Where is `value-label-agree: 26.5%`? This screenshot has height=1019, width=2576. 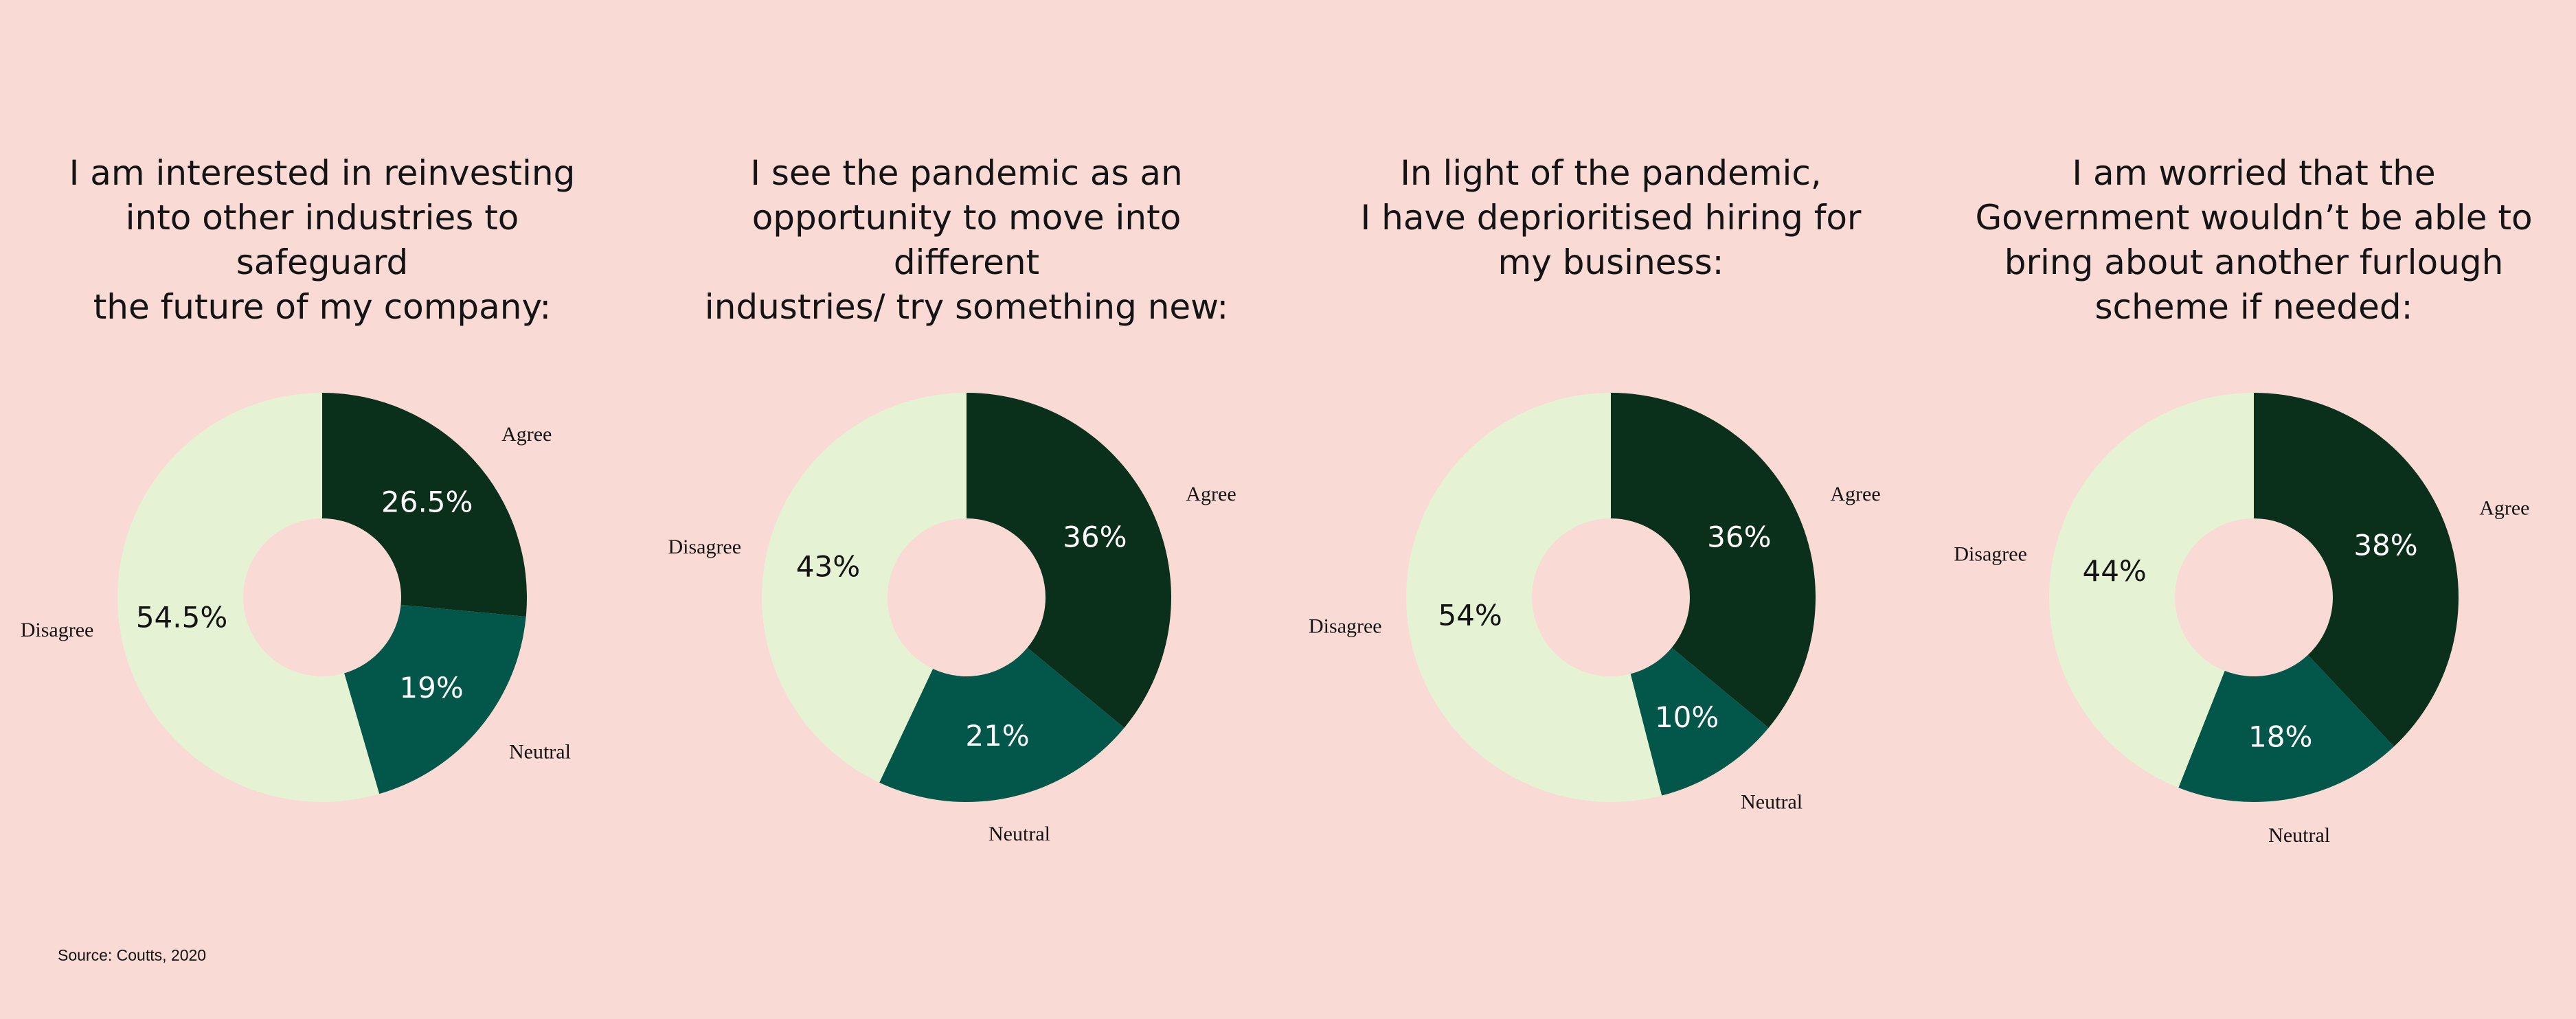
value-label-agree: 26.5% is located at coordinates (427, 502).